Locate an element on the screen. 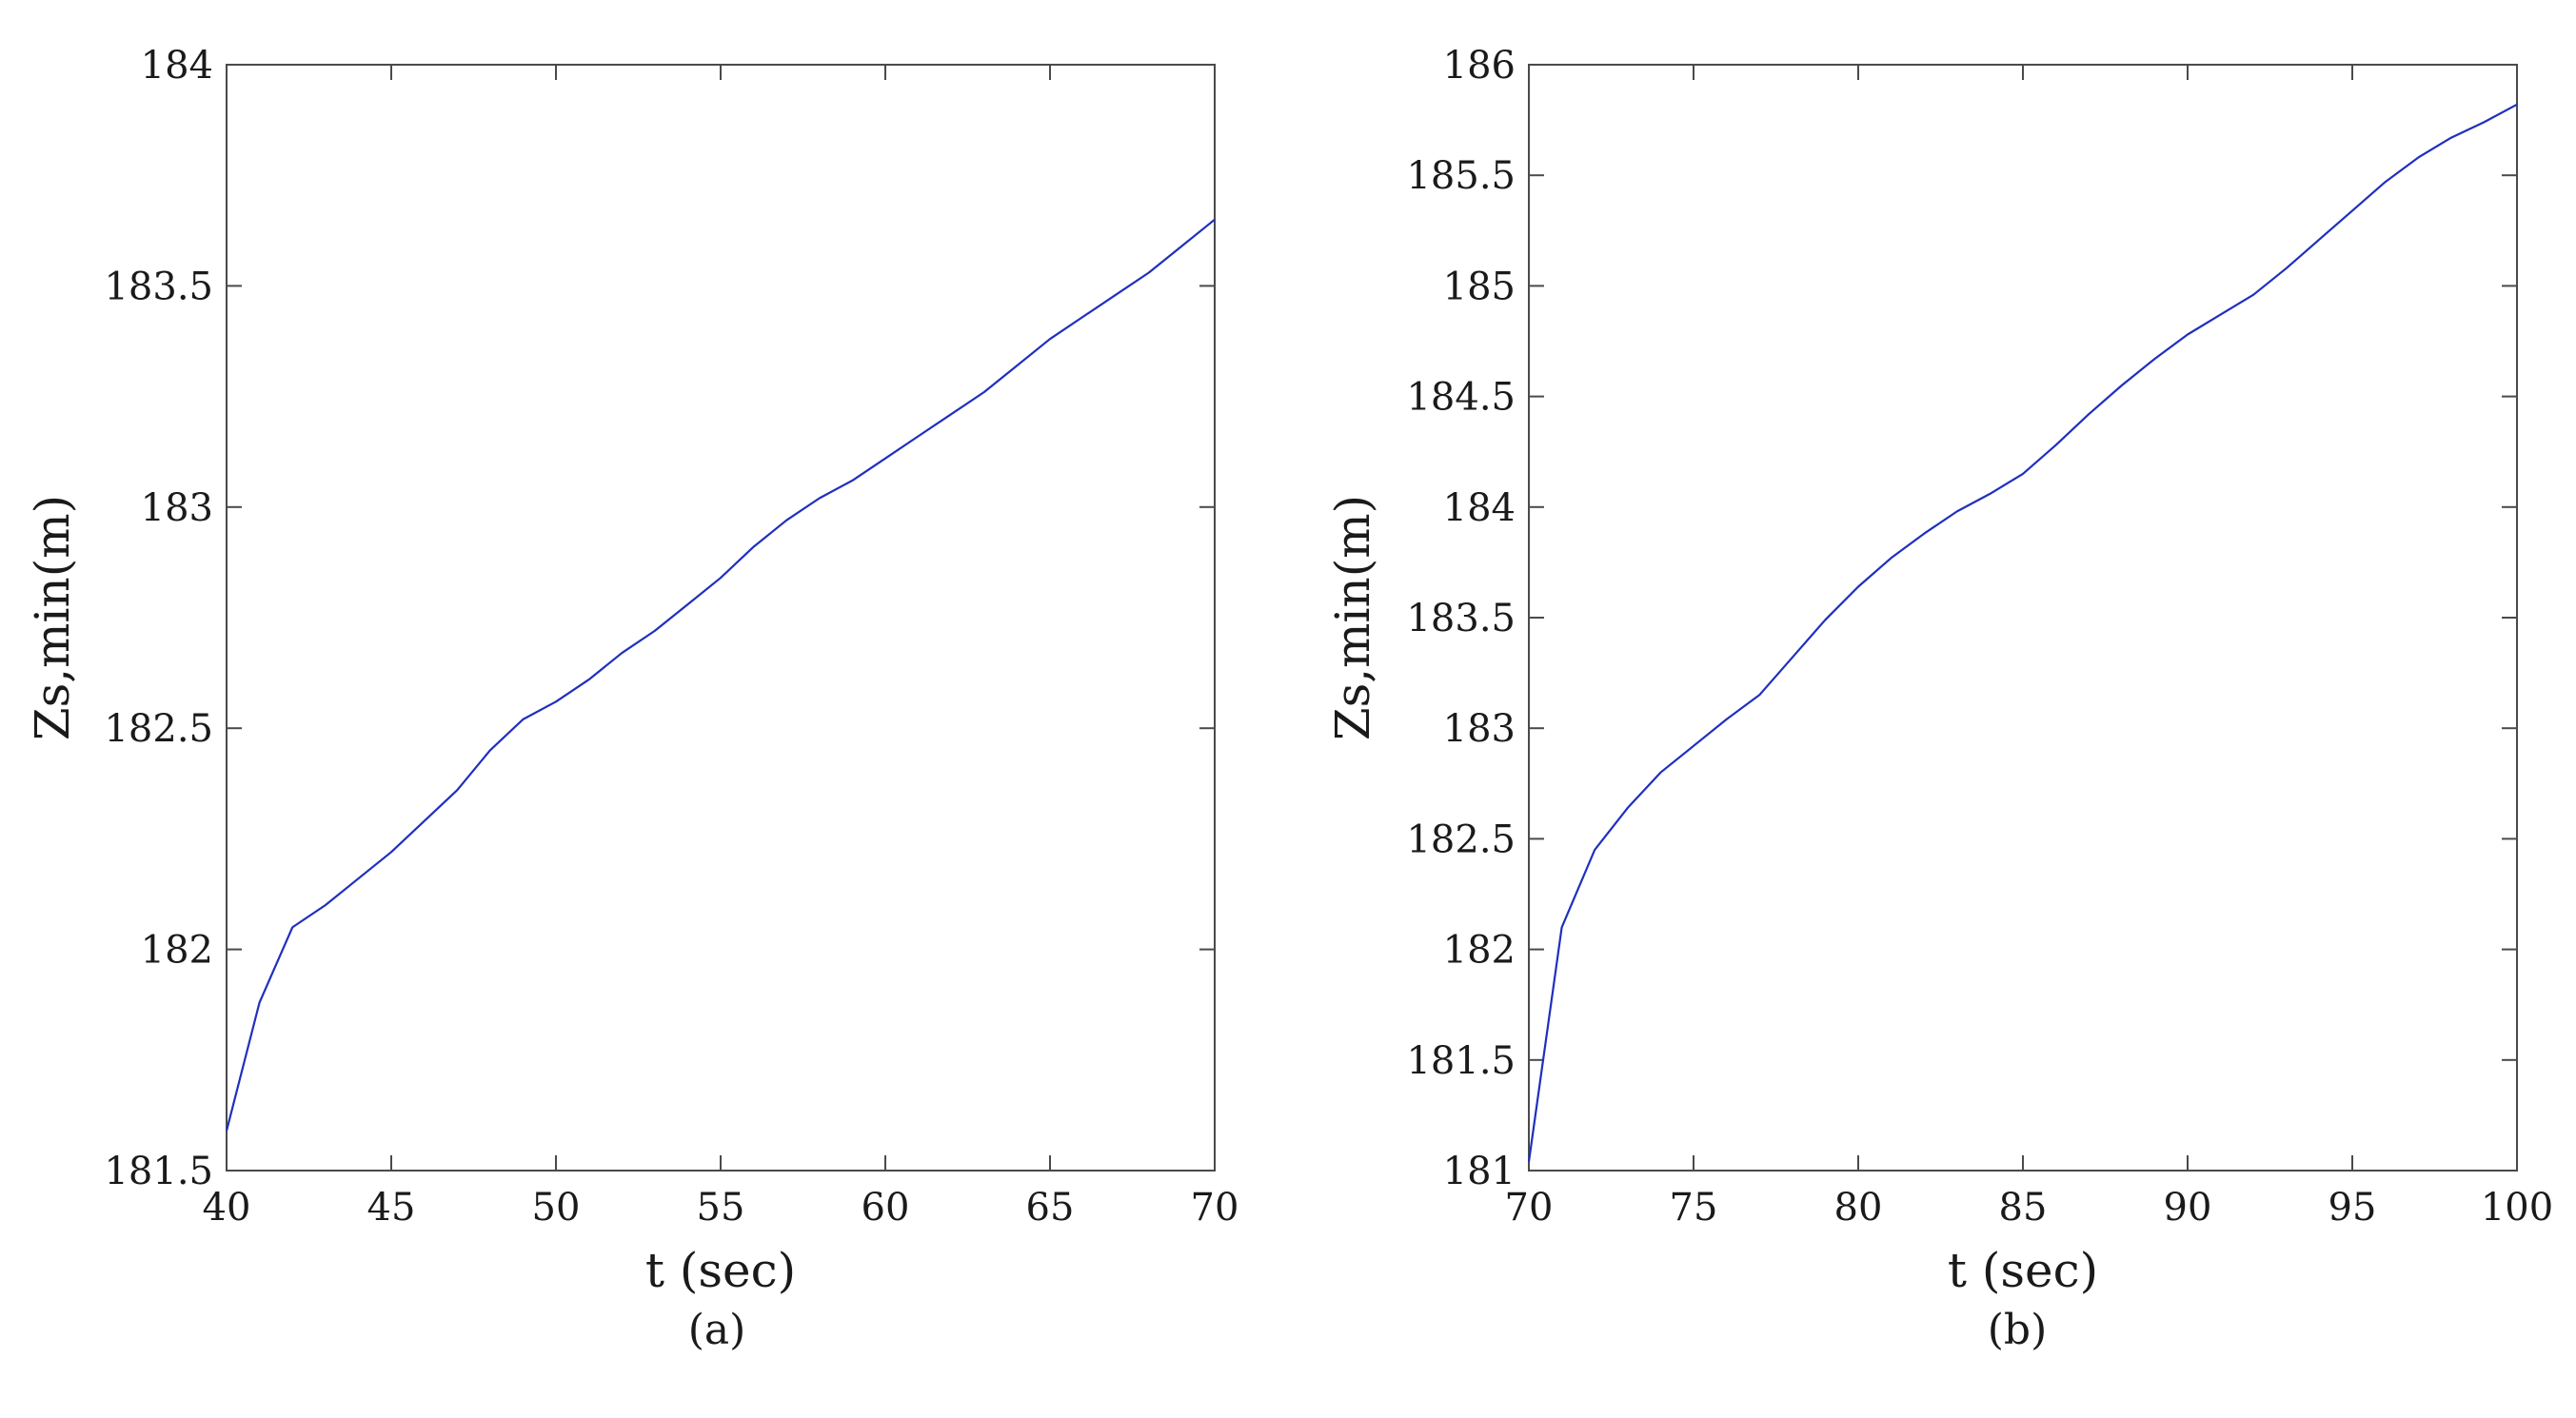 The width and height of the screenshot is (2576, 1418). x-tick-label: 50 is located at coordinates (556, 1208).